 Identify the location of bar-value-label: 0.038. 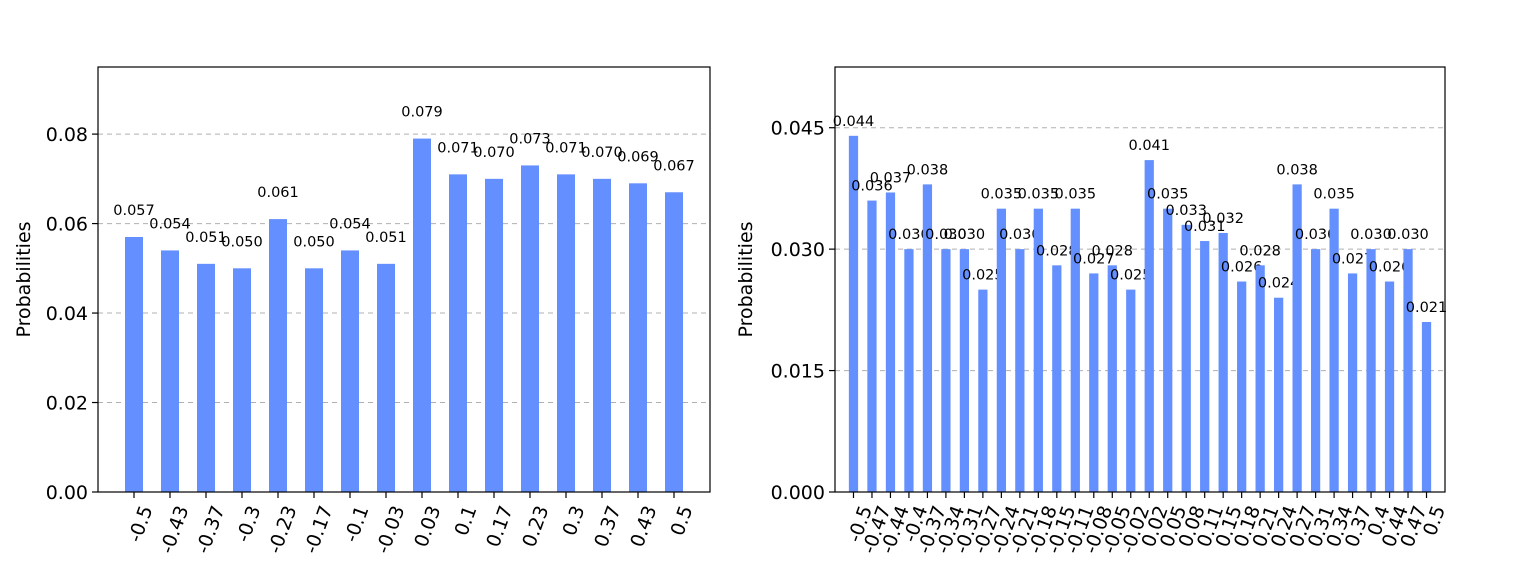
(928, 170).